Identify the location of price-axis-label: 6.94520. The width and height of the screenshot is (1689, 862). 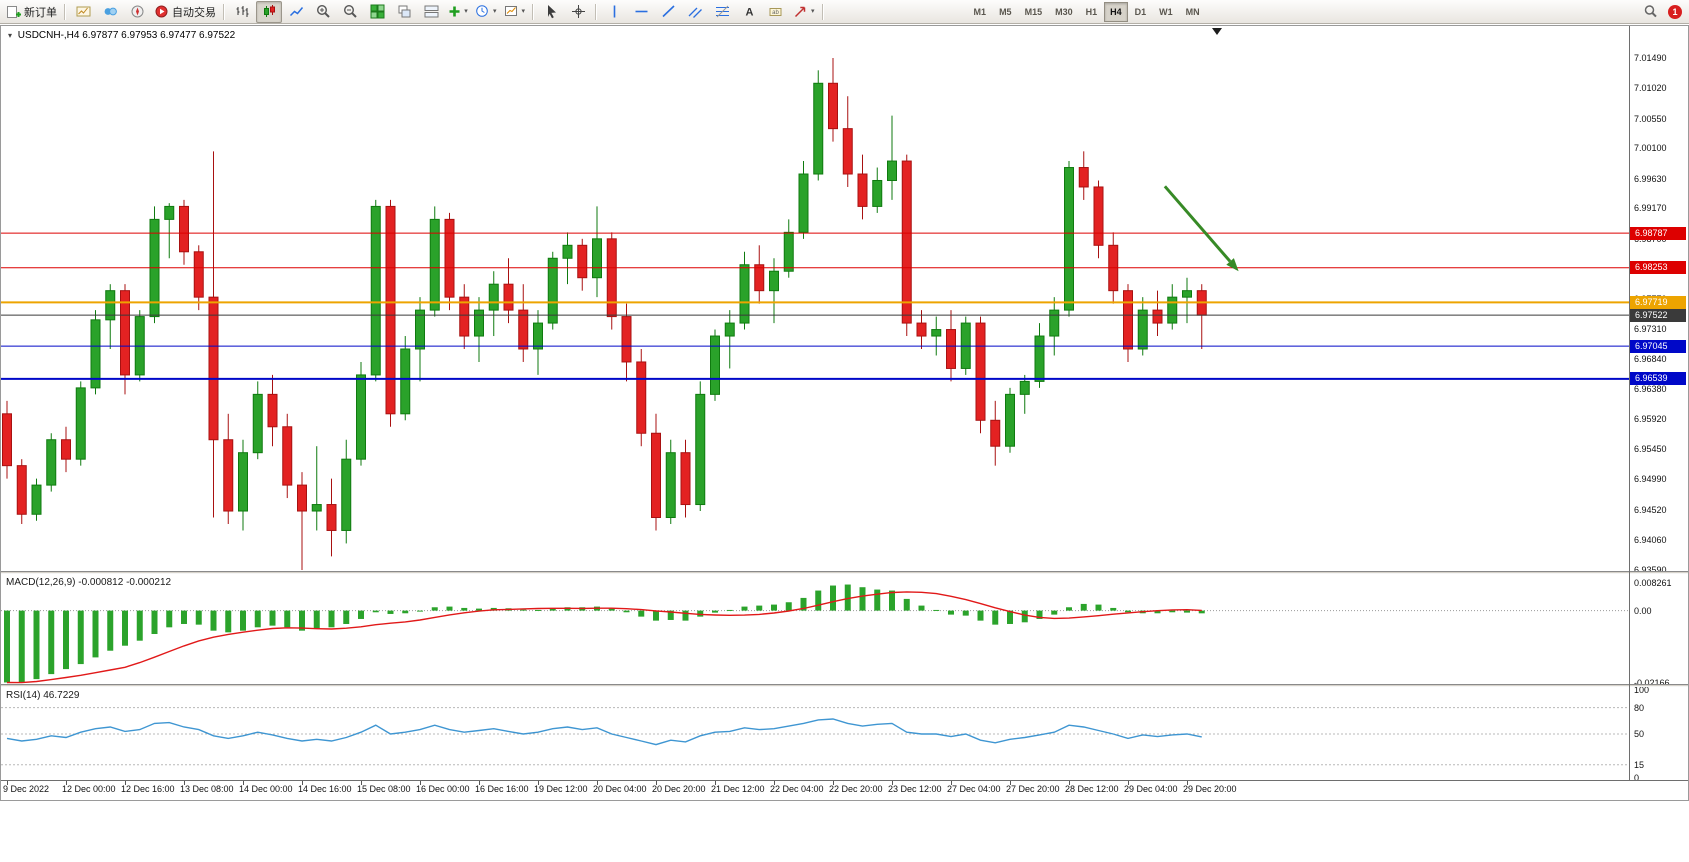
(1650, 509).